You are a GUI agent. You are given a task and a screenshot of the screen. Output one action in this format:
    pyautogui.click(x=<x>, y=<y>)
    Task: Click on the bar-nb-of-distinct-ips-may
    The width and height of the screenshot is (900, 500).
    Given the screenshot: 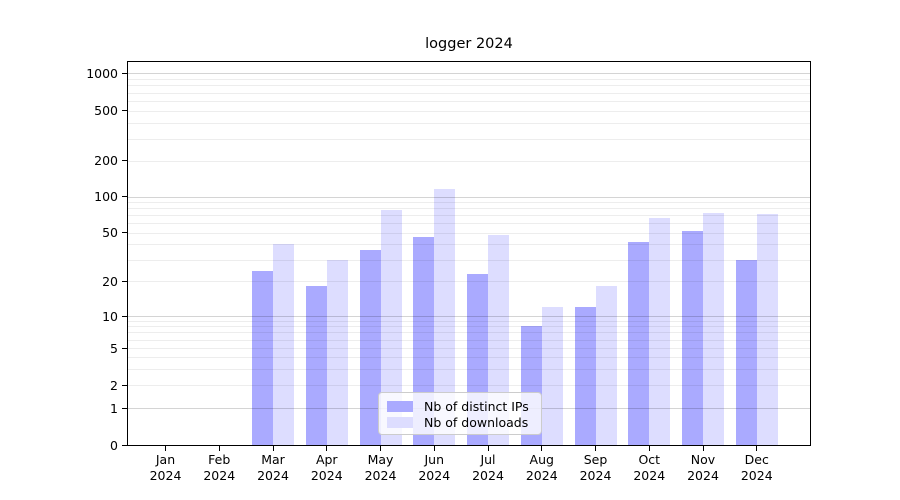 What is the action you would take?
    pyautogui.click(x=370, y=347)
    